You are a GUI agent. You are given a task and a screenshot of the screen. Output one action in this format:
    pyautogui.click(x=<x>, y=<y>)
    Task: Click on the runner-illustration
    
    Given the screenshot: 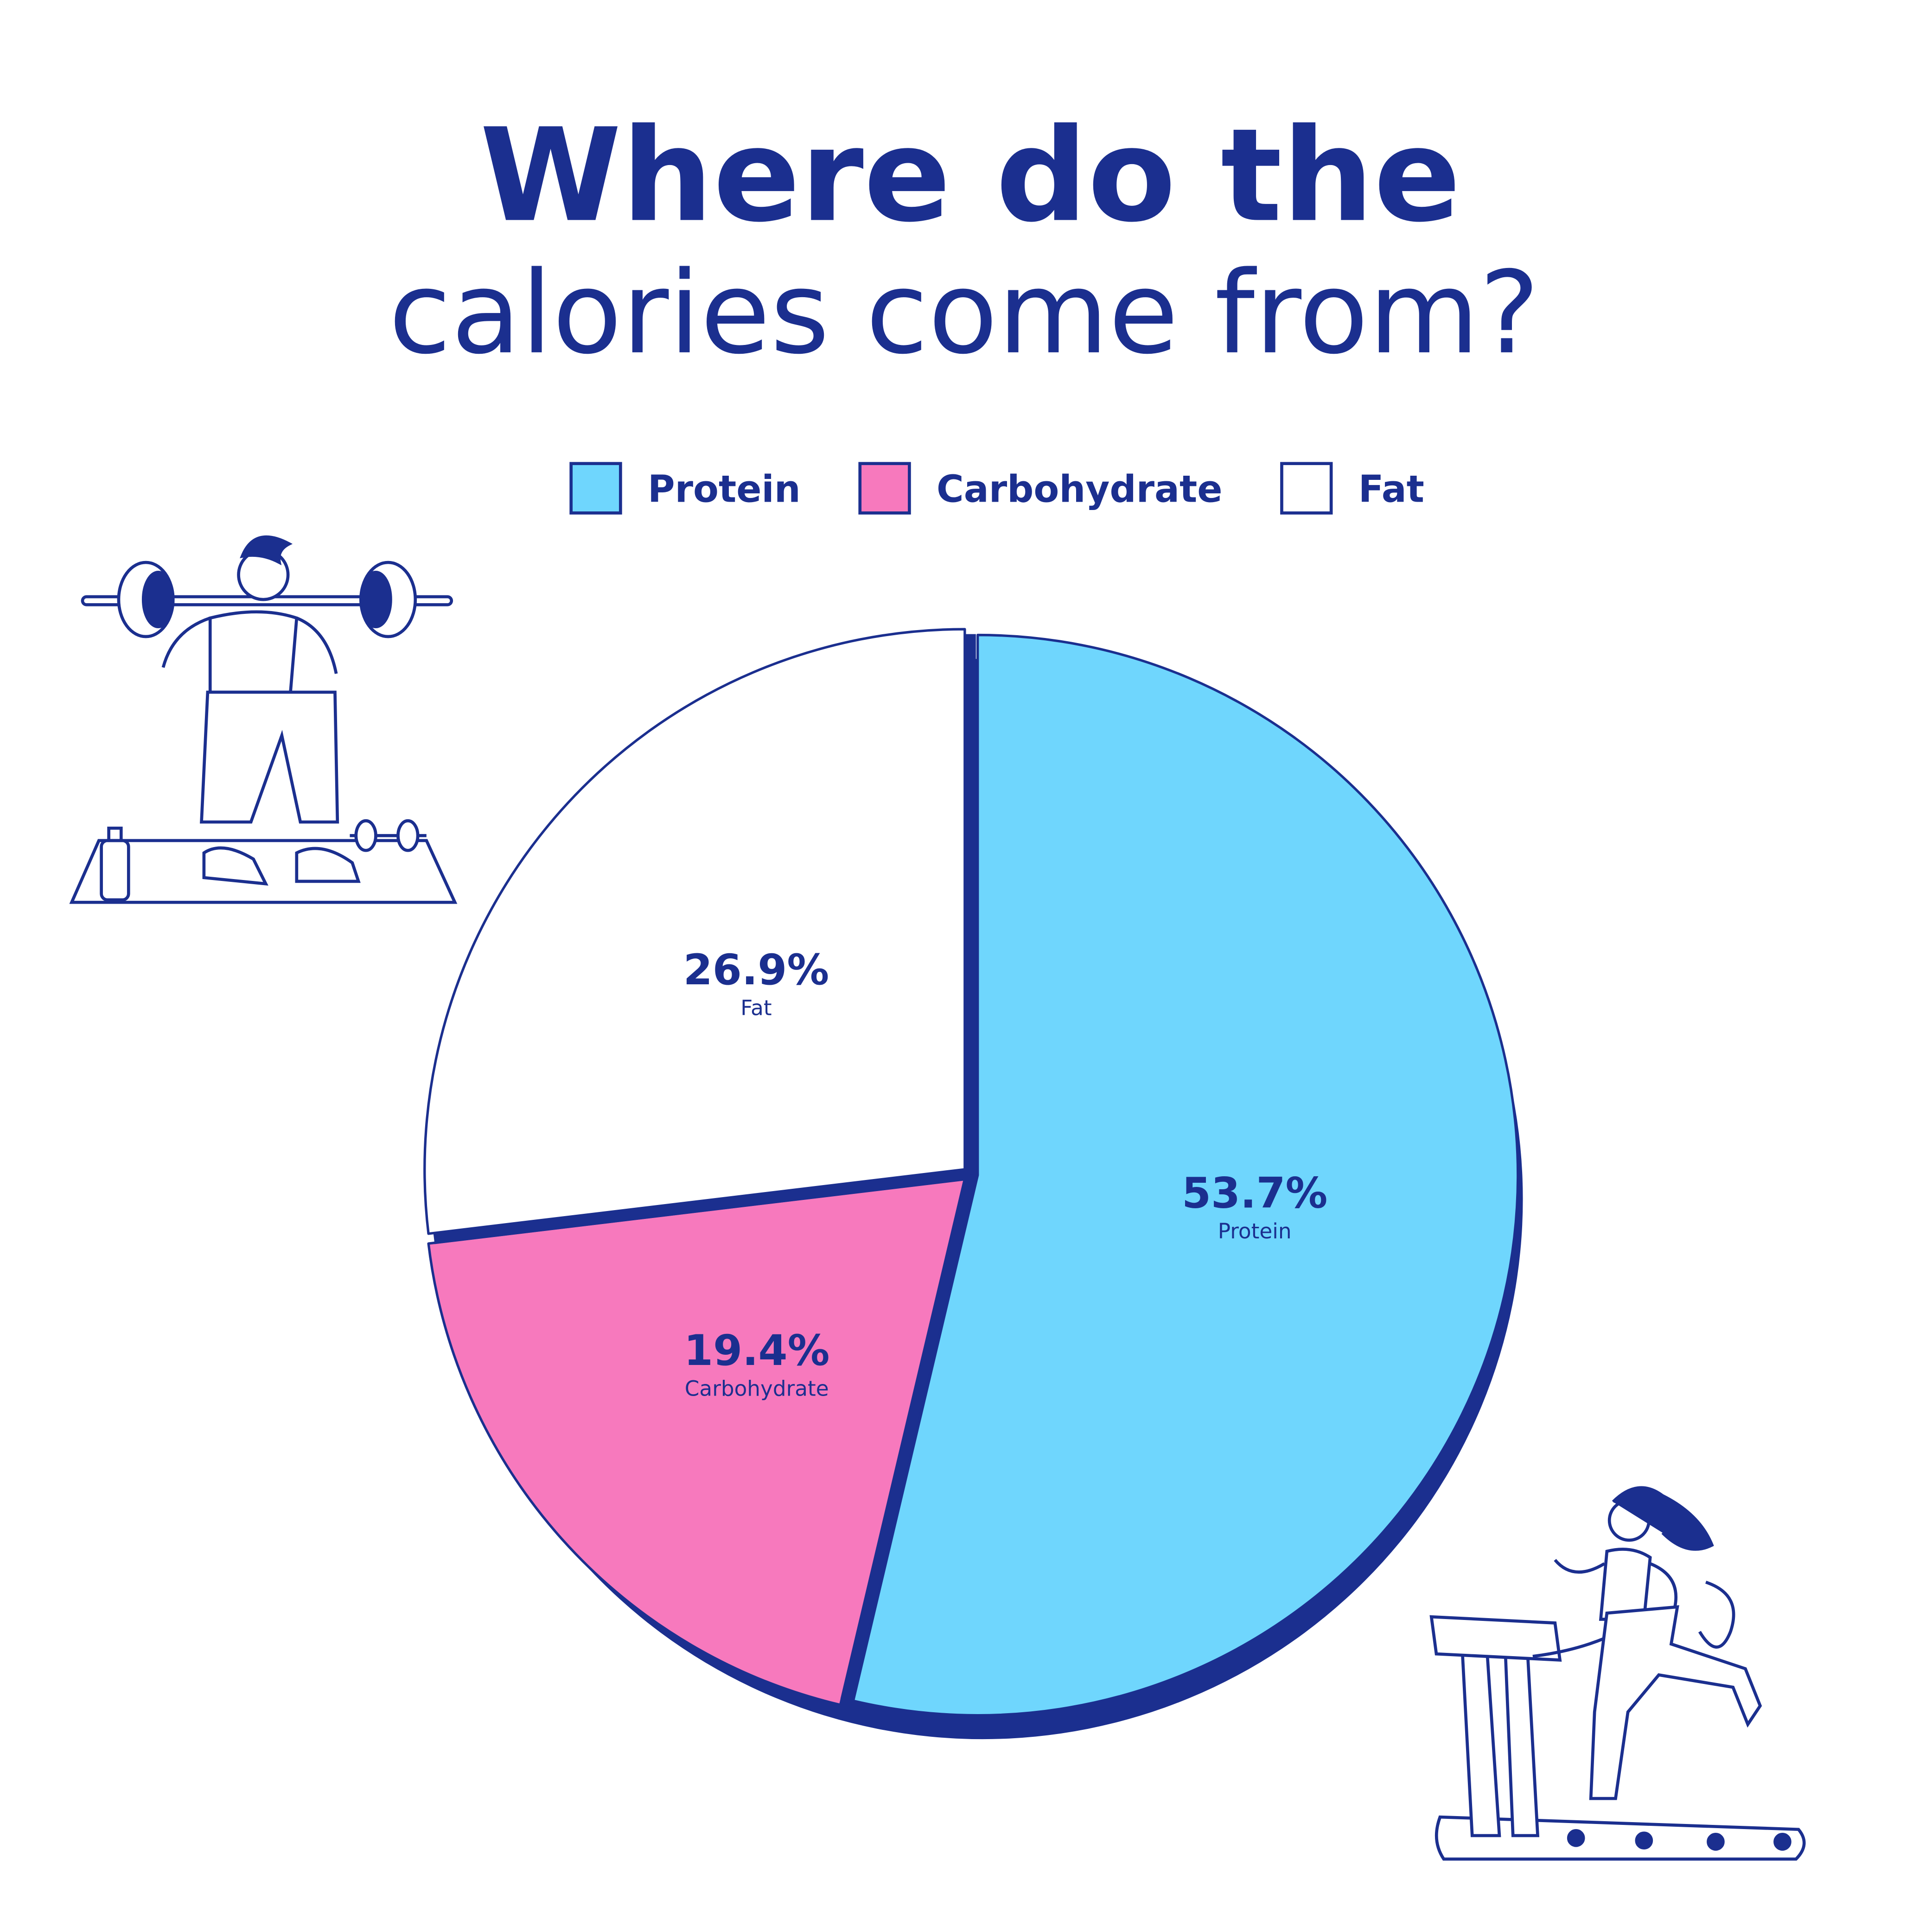 What is the action you would take?
    pyautogui.click(x=1618, y=1673)
    